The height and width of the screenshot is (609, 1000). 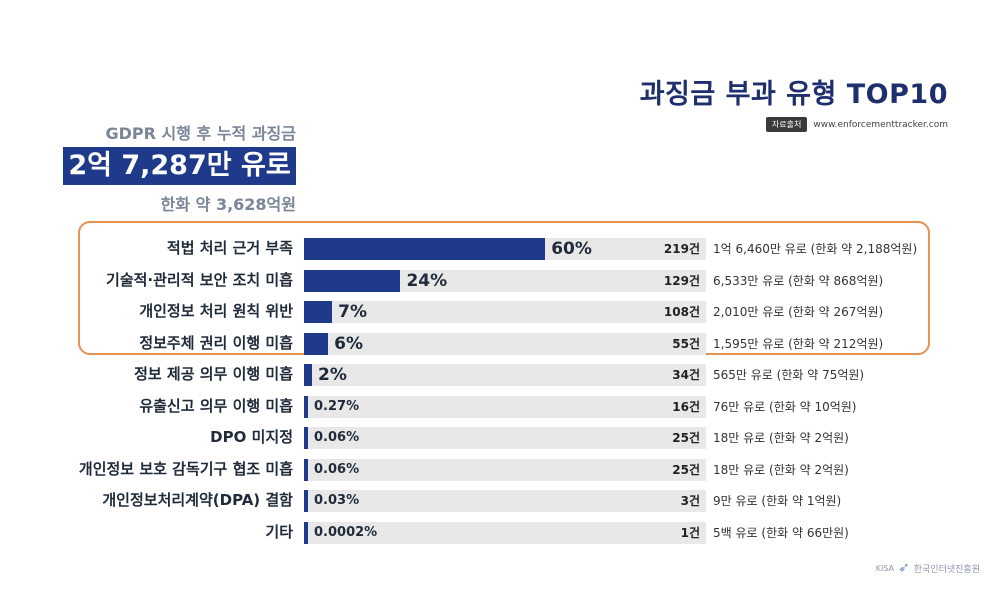 I want to click on bar-track: 24% 129건, so click(x=505, y=280).